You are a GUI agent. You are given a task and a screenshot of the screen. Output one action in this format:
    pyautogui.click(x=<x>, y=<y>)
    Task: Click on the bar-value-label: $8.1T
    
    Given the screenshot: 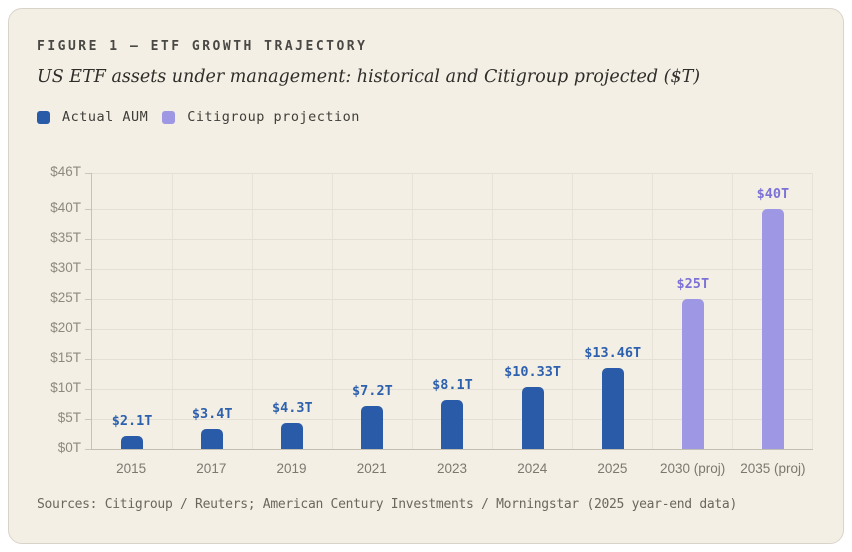 What is the action you would take?
    pyautogui.click(x=452, y=385)
    